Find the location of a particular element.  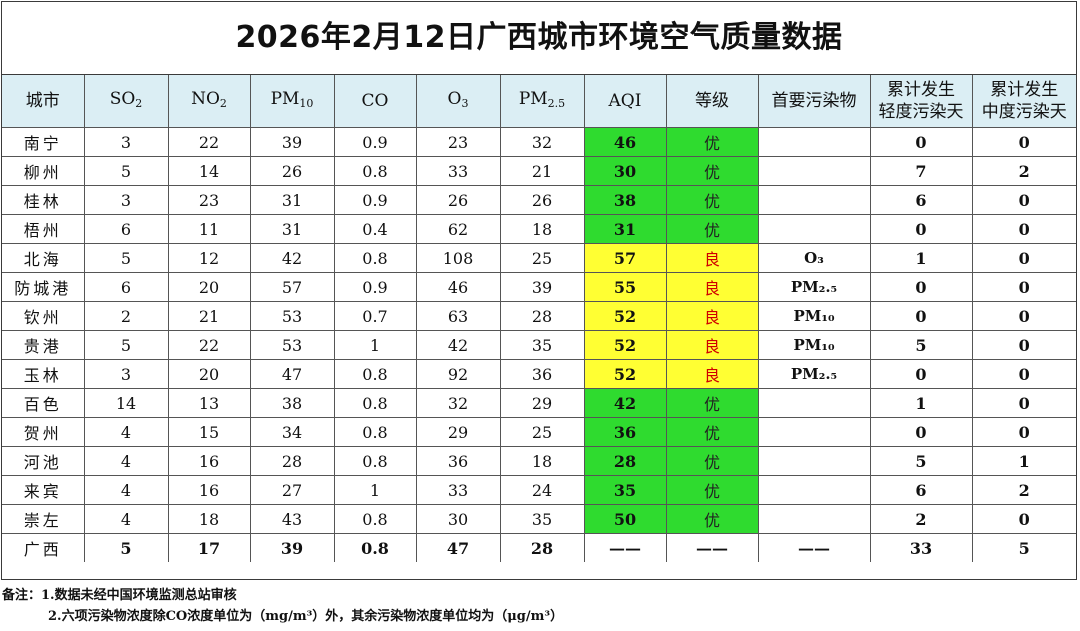

cell-primary: PM₁₀ is located at coordinates (814, 345).